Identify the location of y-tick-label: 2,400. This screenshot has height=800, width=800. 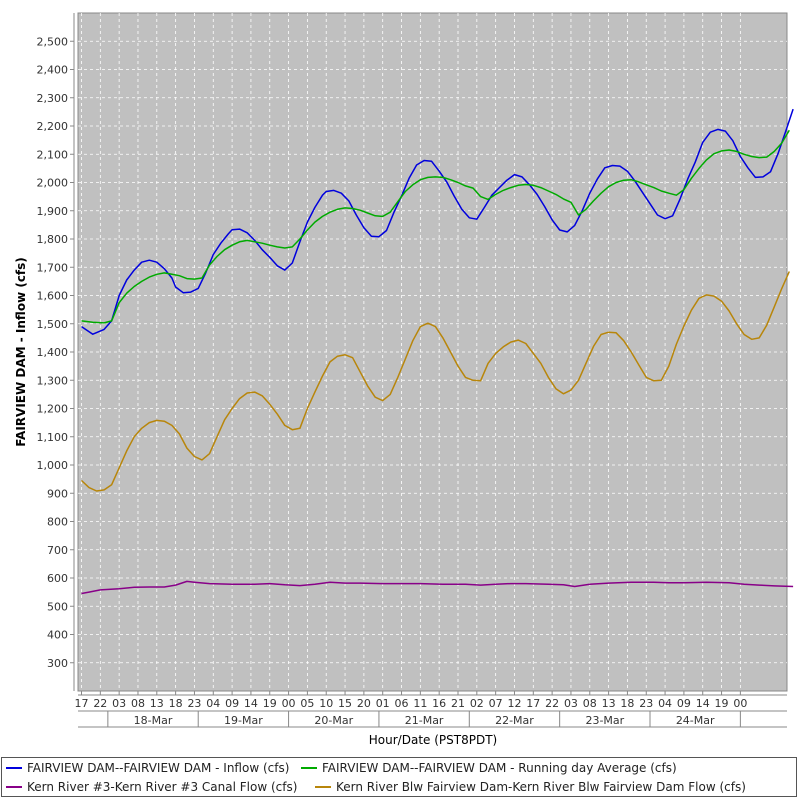
(53, 70).